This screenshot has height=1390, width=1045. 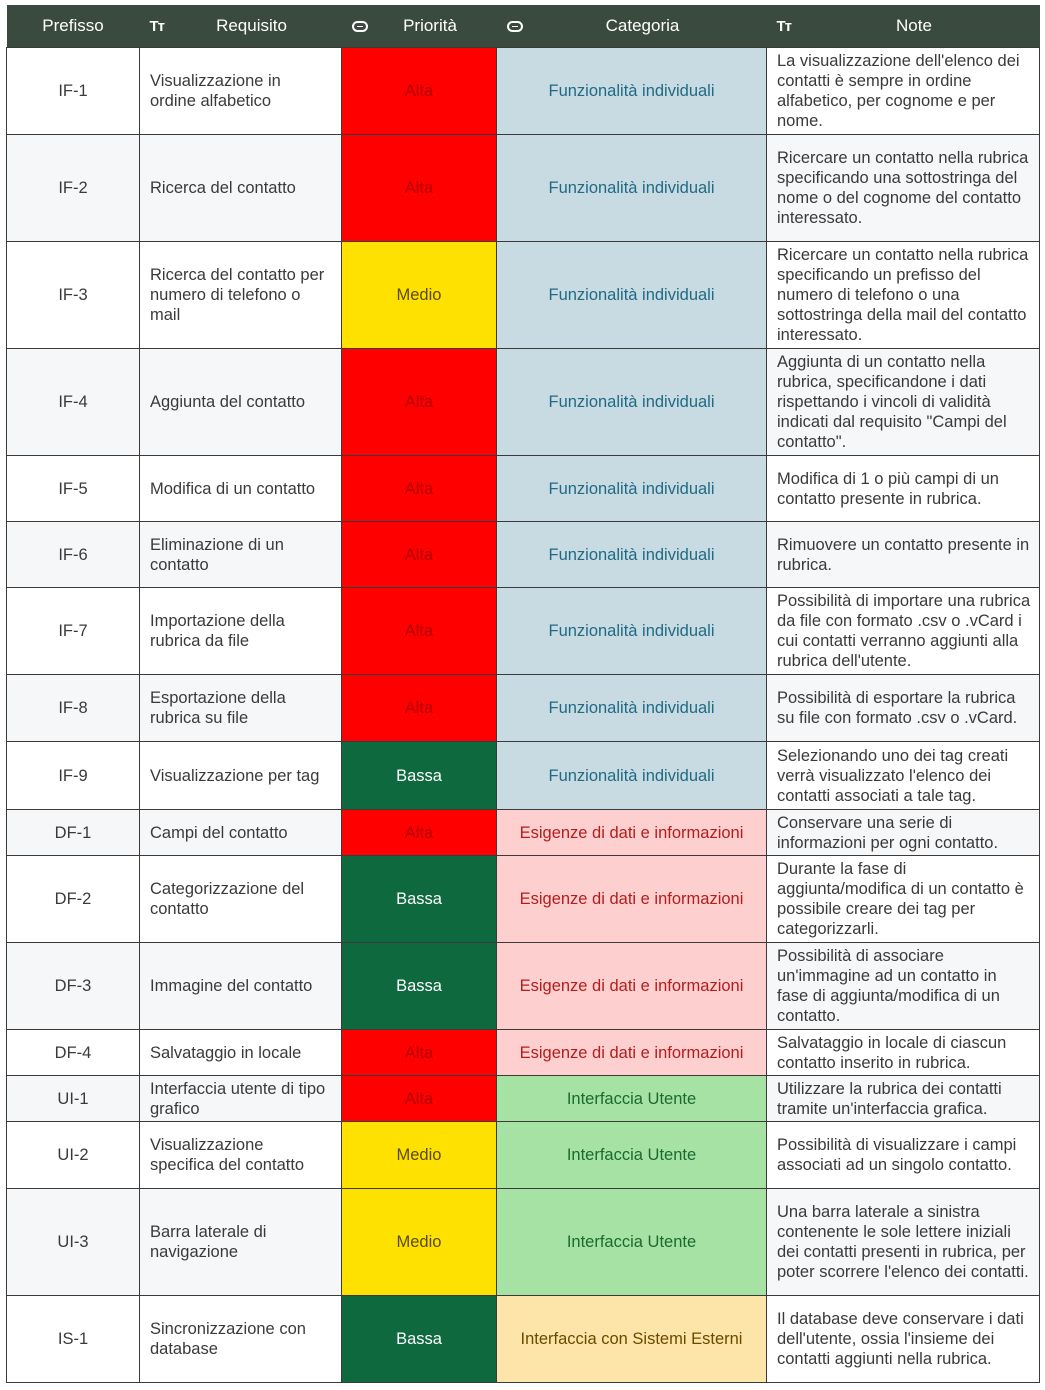 What do you see at coordinates (631, 1339) in the screenshot?
I see `cell-categoria: Interfaccia con Sistemi Esterni` at bounding box center [631, 1339].